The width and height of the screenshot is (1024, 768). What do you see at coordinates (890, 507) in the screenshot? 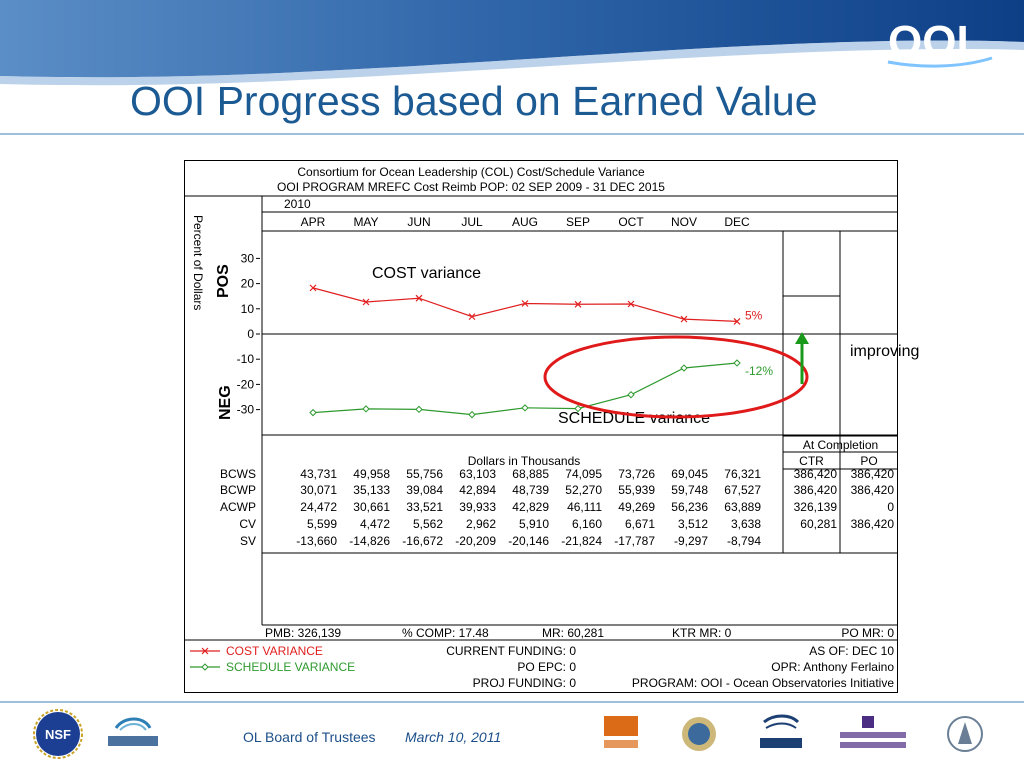
I see `table-po-cell: 0` at bounding box center [890, 507].